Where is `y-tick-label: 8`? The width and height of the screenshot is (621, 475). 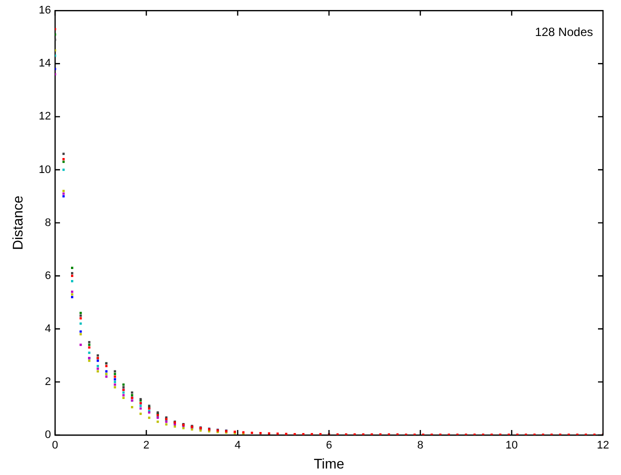 y-tick-label: 8 is located at coordinates (47, 222).